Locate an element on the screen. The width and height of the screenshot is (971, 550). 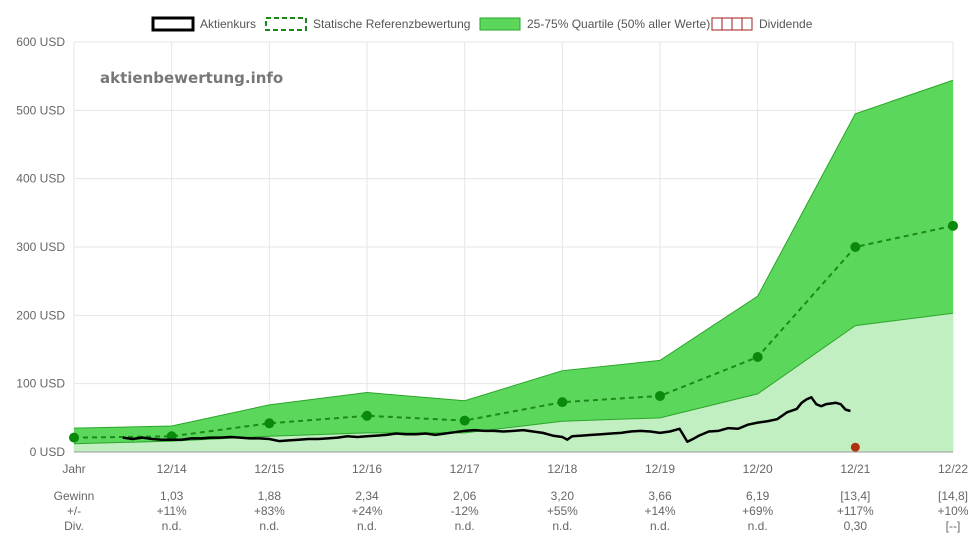
legend-swatch-band is located at coordinates (500, 24).